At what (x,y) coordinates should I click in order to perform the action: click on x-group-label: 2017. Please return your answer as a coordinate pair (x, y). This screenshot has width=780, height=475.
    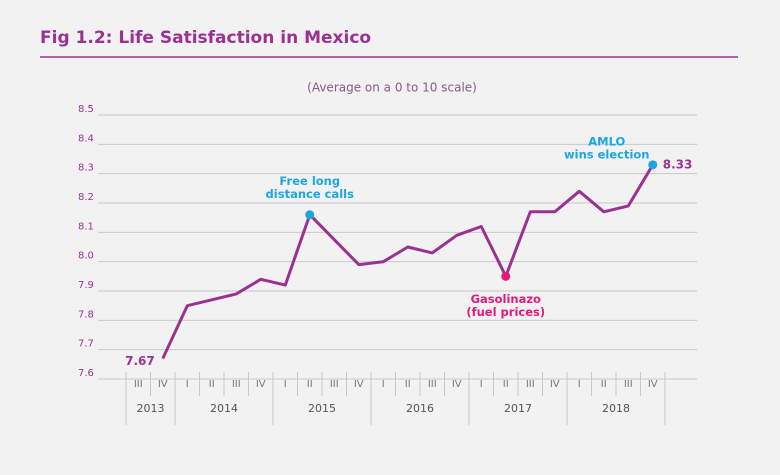
    Looking at the image, I should click on (518, 408).